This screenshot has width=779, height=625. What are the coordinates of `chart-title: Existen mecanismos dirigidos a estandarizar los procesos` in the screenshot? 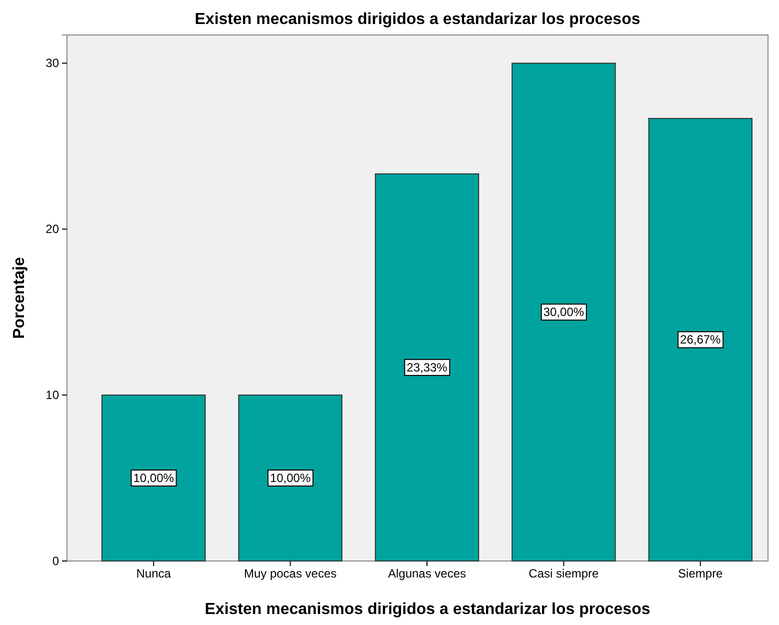 It's located at (417, 19).